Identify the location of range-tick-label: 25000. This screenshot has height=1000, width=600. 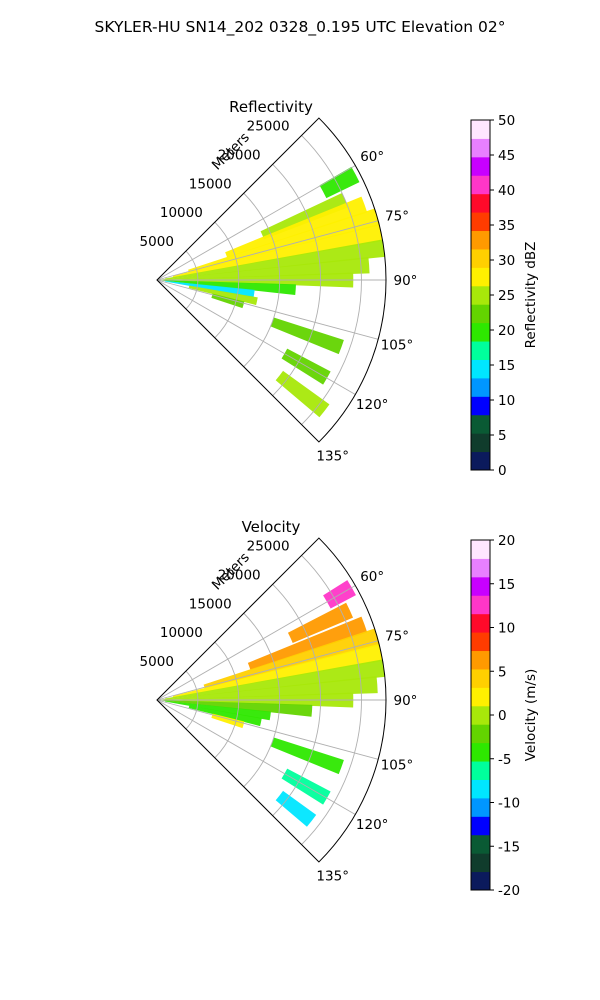
(268, 546).